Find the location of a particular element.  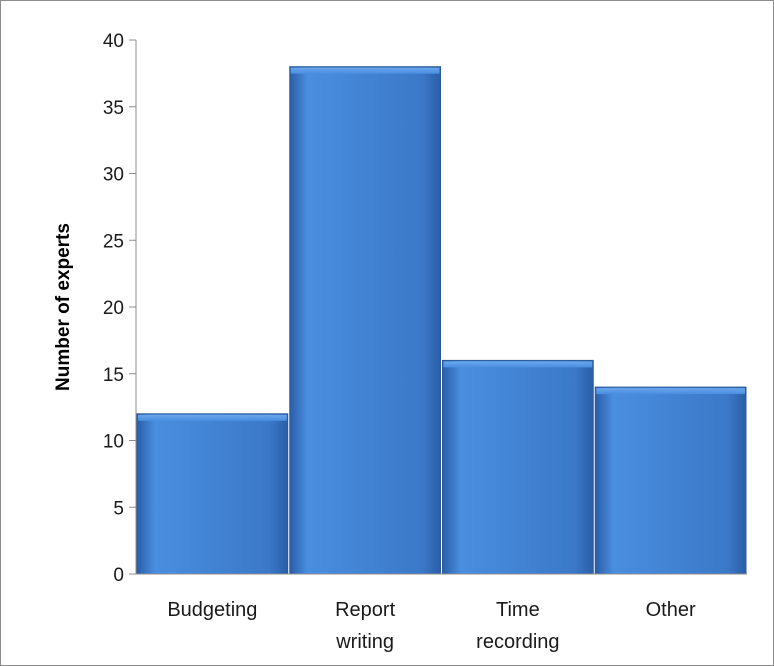

y-tick-label-5: 5 is located at coordinates (118, 508).